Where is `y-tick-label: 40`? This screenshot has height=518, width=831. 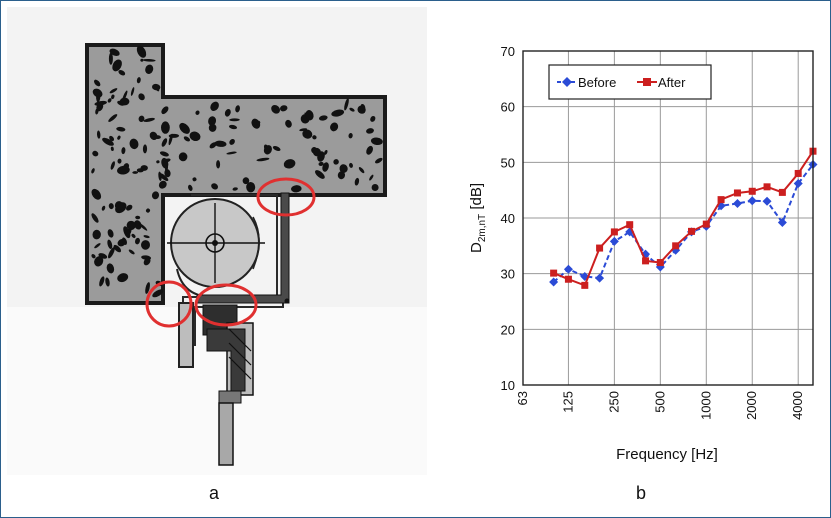 y-tick-label: 40 is located at coordinates (508, 218).